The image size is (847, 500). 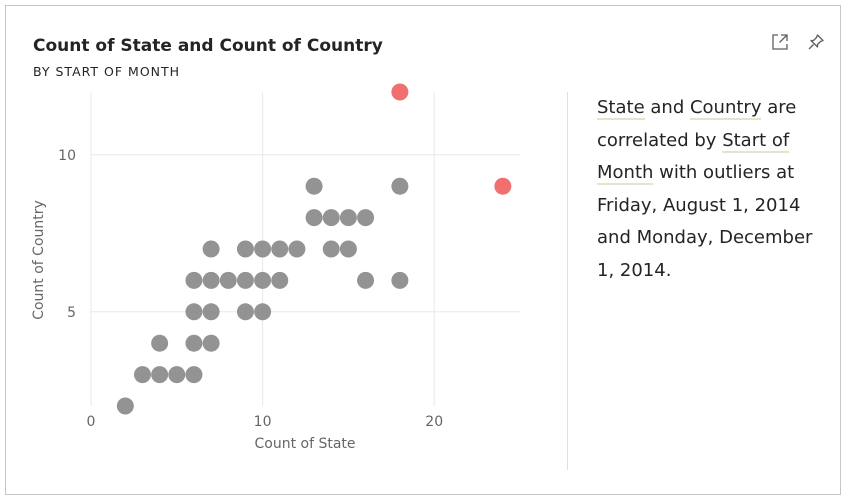 I want to click on chart-subtitle: BY START OF MONTH, so click(x=107, y=71).